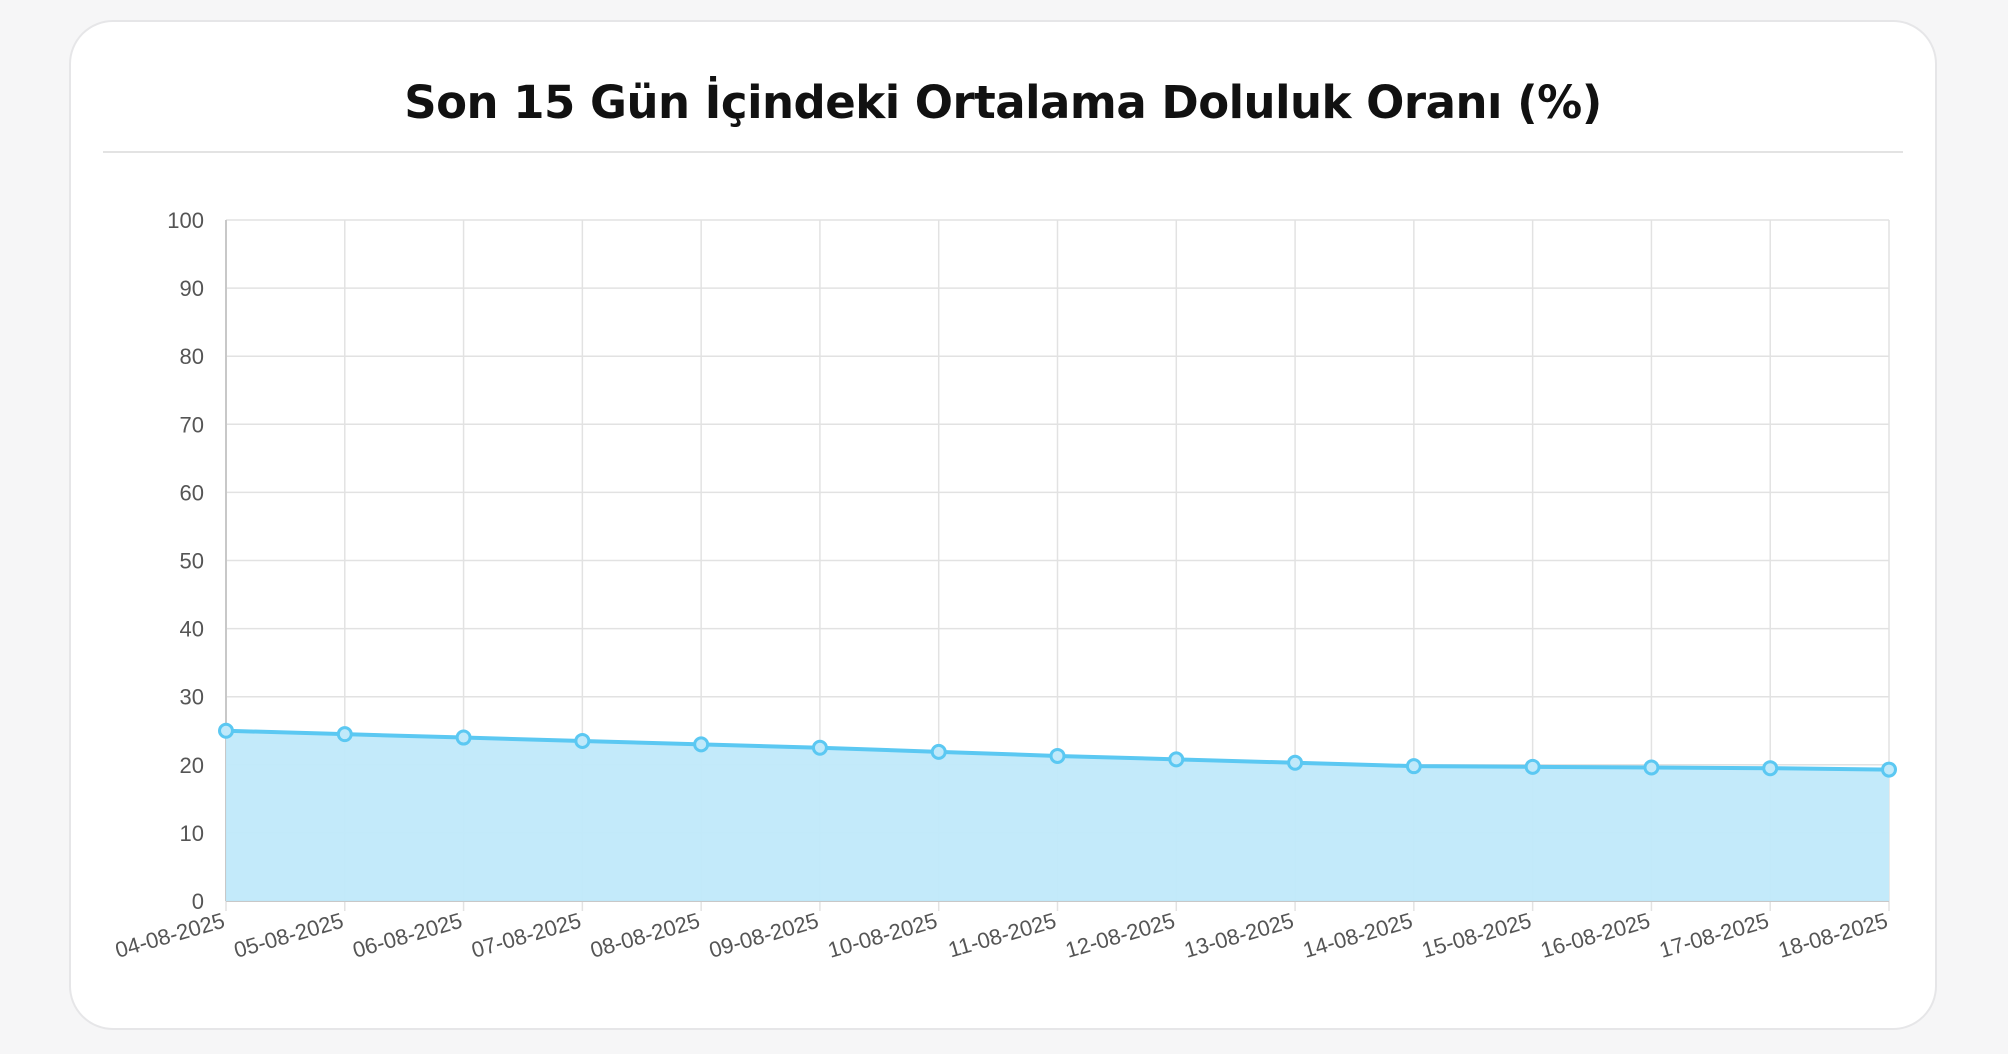  I want to click on y-tick-label: 90, so click(192, 288).